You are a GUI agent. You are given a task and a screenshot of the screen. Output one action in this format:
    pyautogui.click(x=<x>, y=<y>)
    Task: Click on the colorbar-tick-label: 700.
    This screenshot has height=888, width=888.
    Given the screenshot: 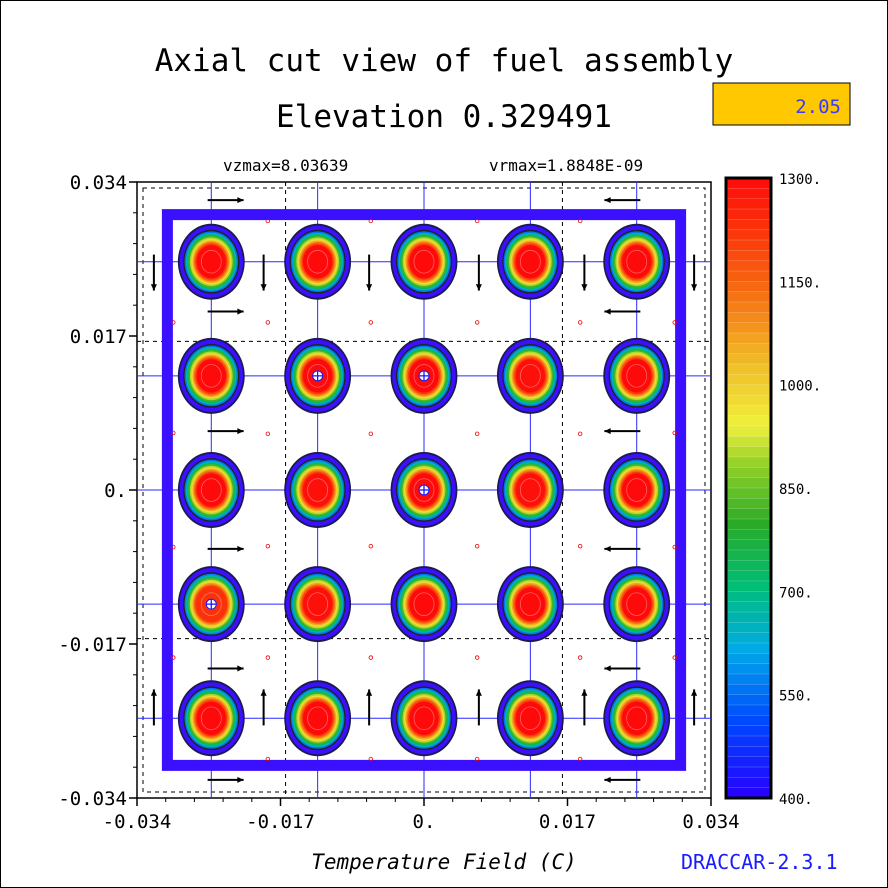 What is the action you would take?
    pyautogui.click(x=796, y=593)
    